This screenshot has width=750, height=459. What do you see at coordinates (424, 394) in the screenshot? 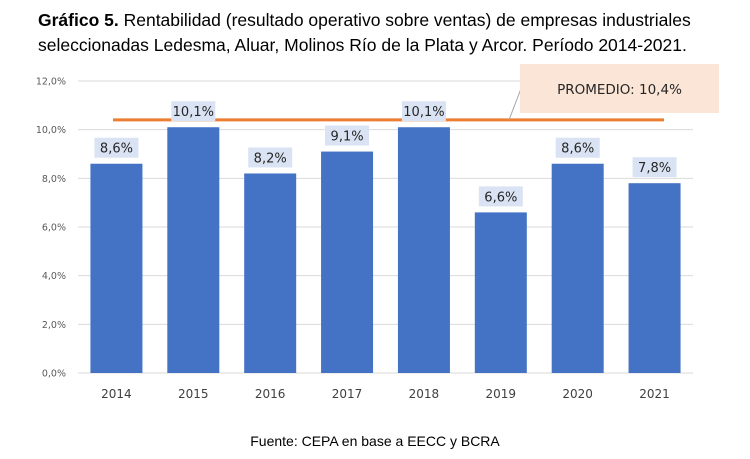
I see `x-tick-label: 2018` at bounding box center [424, 394].